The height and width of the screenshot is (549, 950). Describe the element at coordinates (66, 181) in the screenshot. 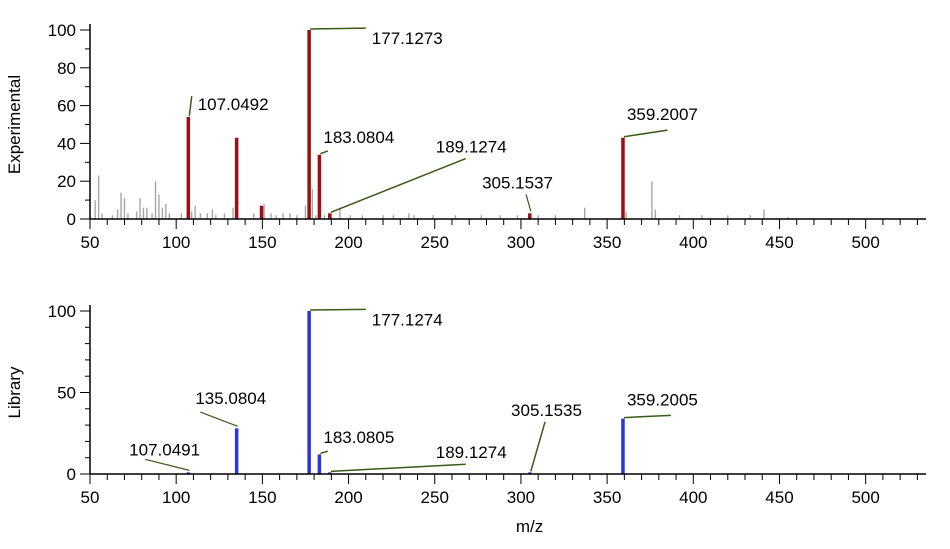

I see `y-tick-label: 20` at that location.